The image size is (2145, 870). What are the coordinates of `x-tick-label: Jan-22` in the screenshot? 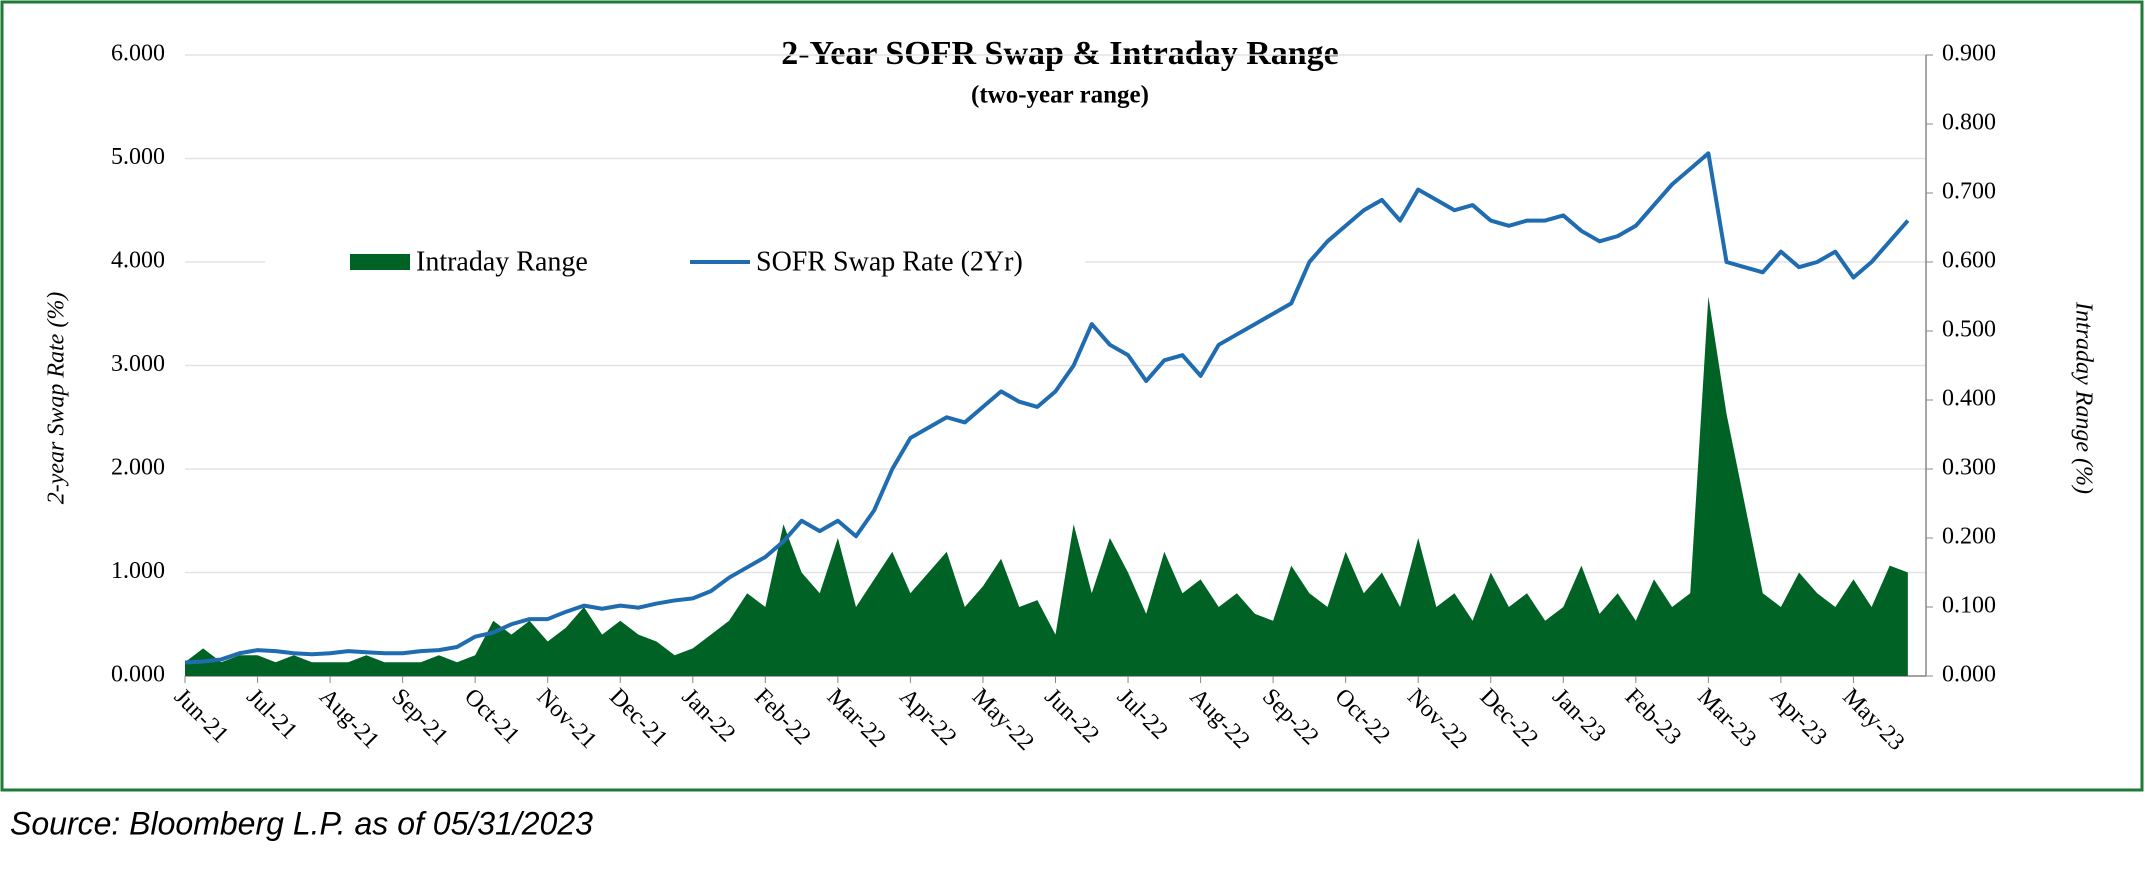 It's located at (709, 716).